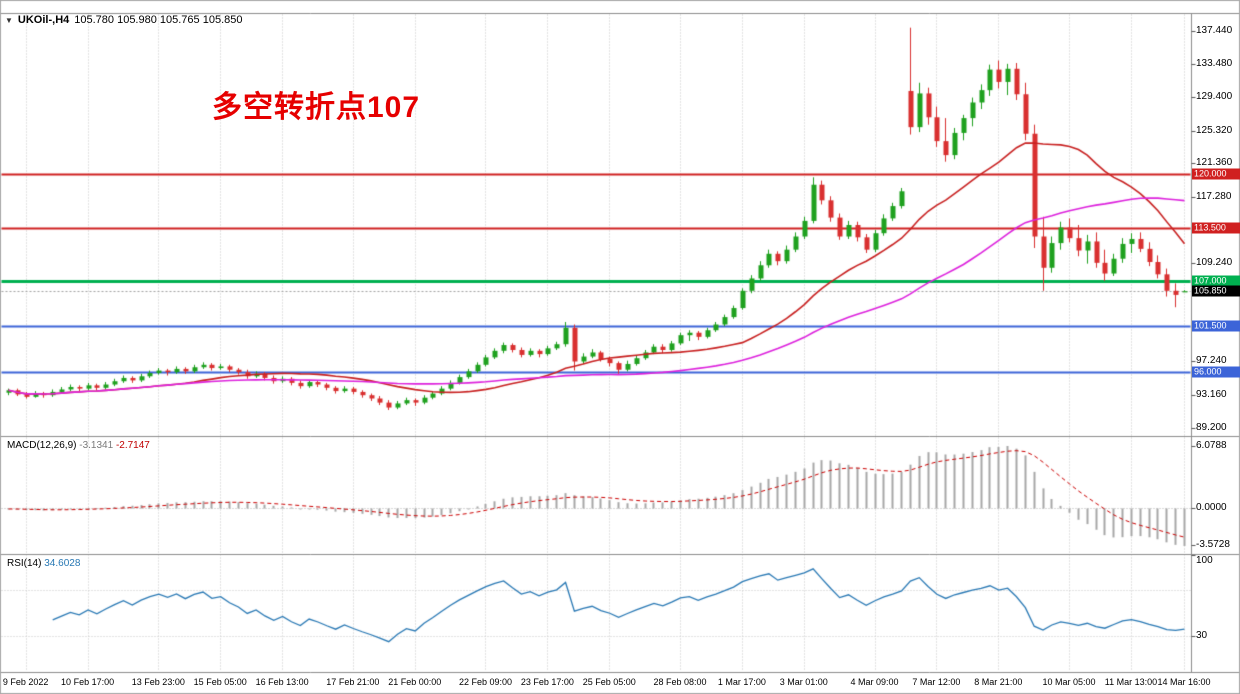  Describe the element at coordinates (9, 20) in the screenshot. I see `symbol-dropdown-icon: ▼` at that location.